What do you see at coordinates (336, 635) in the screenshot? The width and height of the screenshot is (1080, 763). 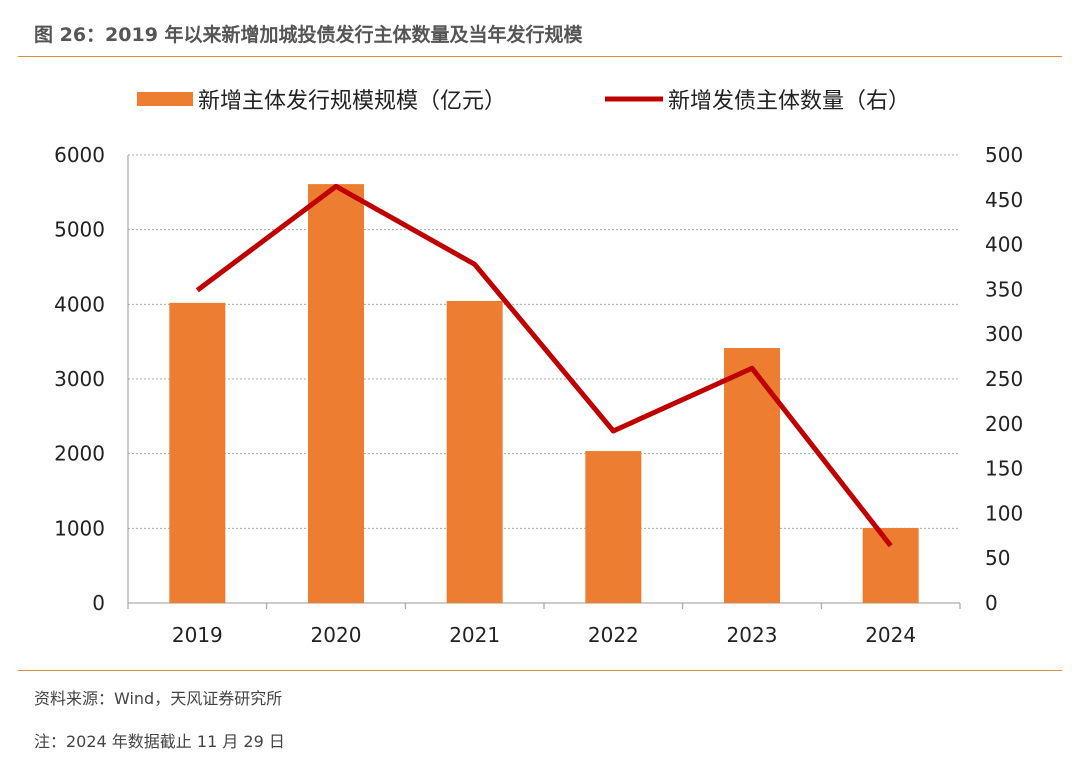 I see `x-tick-label: 2020` at bounding box center [336, 635].